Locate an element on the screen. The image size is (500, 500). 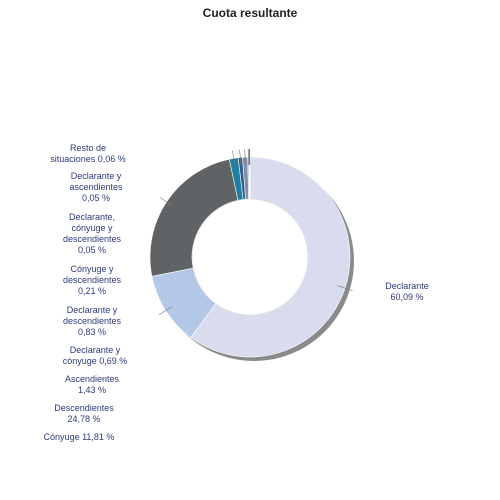
leader-line-conyuge is located at coordinates (165, 311).